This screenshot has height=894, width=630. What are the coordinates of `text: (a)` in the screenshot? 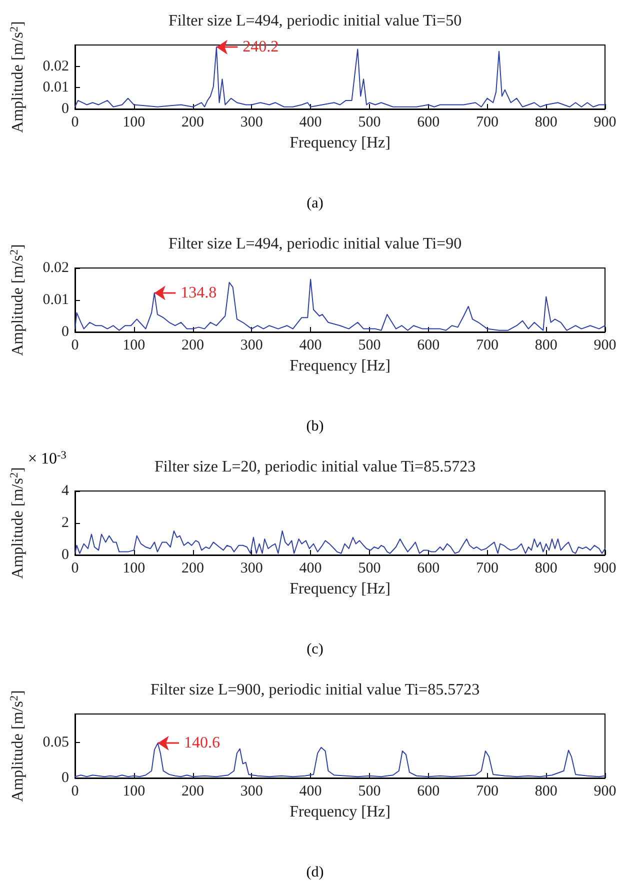 It's located at (315, 204).